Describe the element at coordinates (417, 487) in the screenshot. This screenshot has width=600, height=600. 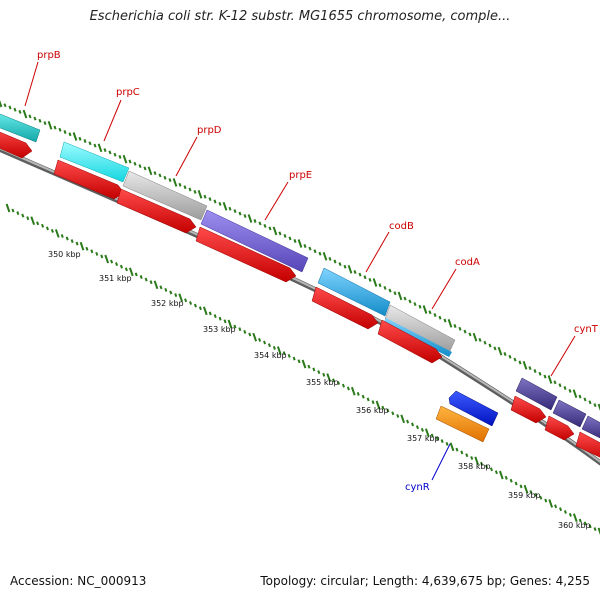
I see `gene-label-cynR: cynR` at that location.